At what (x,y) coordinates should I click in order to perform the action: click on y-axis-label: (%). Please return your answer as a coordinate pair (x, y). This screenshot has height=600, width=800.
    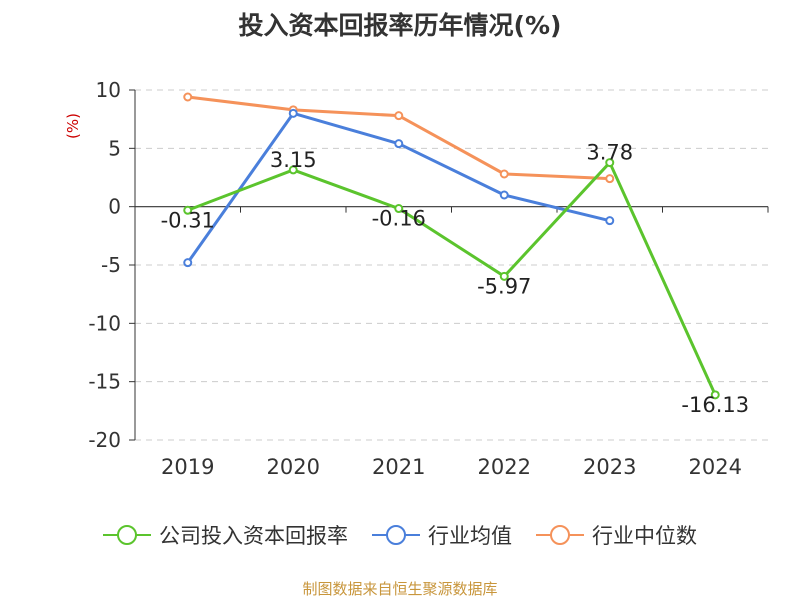
    Looking at the image, I should click on (73, 126).